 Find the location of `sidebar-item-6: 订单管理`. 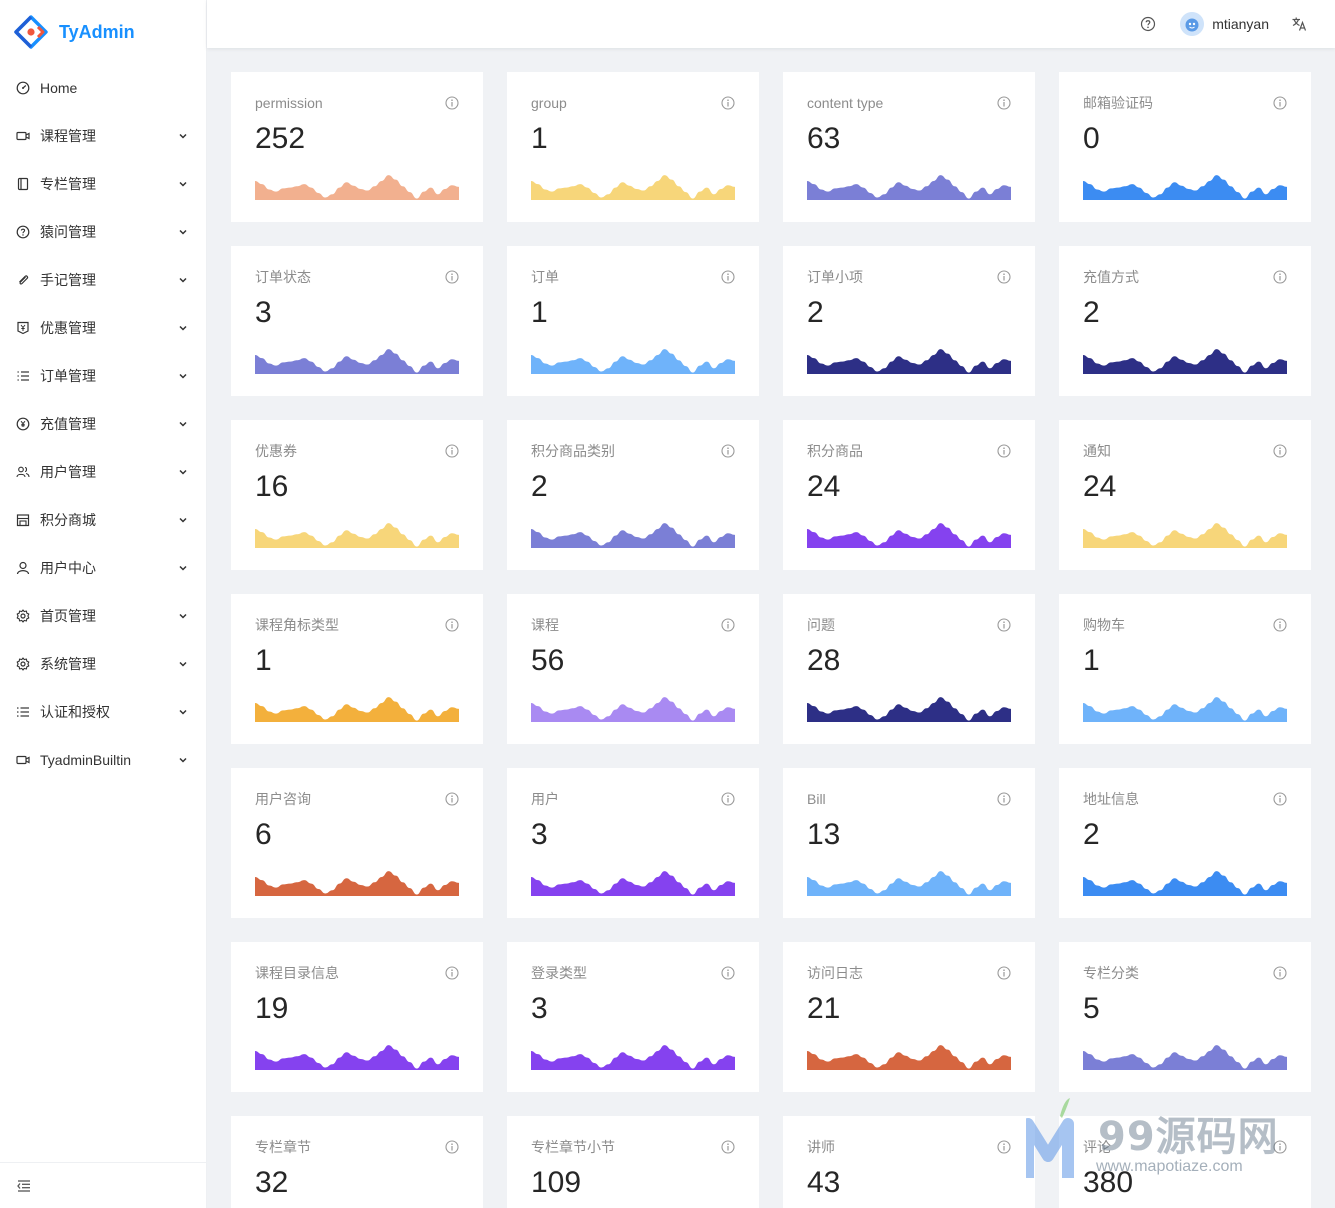

sidebar-item-6: 订单管理 is located at coordinates (103, 376).